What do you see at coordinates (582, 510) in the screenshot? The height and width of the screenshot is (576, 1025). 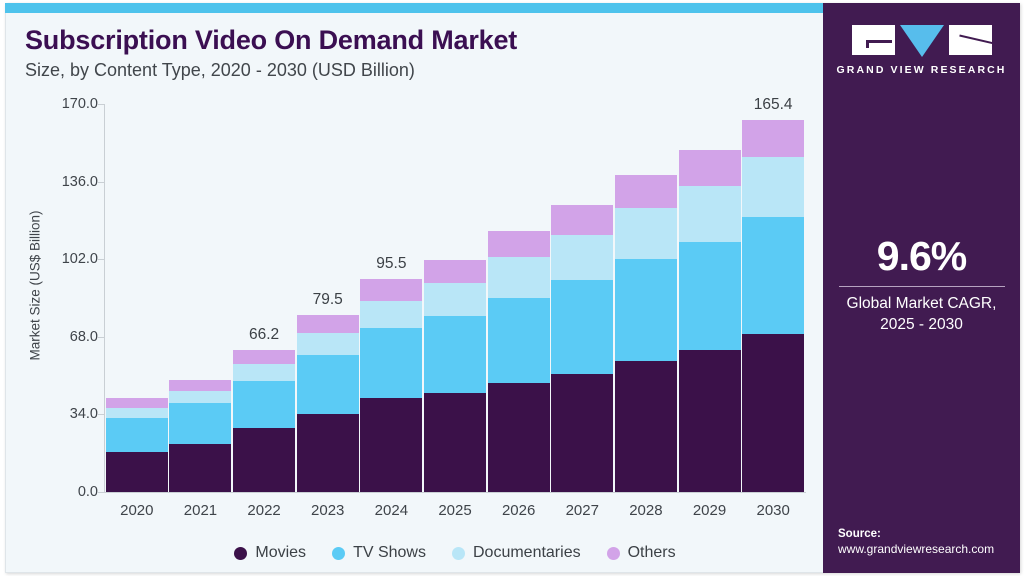 I see `x-tick-label: 2027` at bounding box center [582, 510].